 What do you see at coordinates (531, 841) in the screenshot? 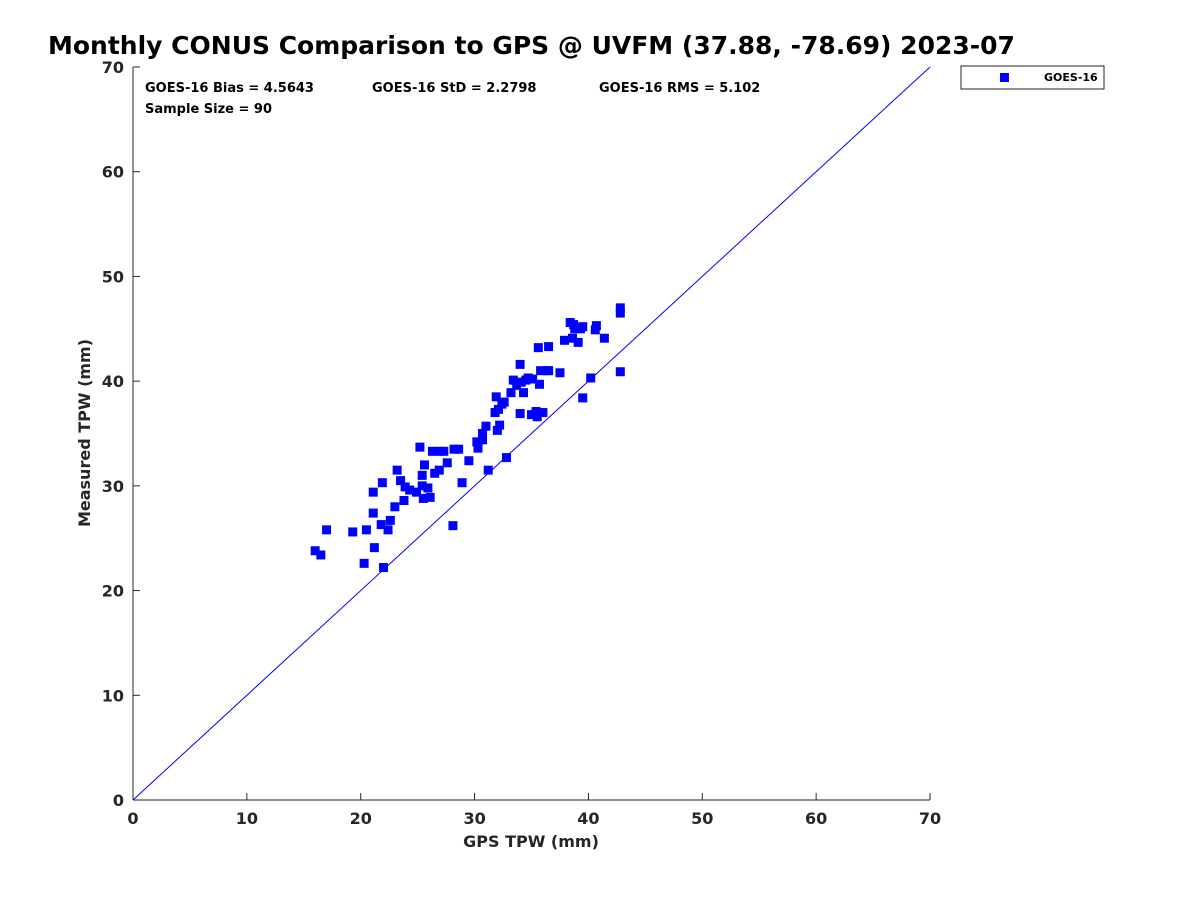
I see `x-axis-label: GPS TPW (mm)` at bounding box center [531, 841].